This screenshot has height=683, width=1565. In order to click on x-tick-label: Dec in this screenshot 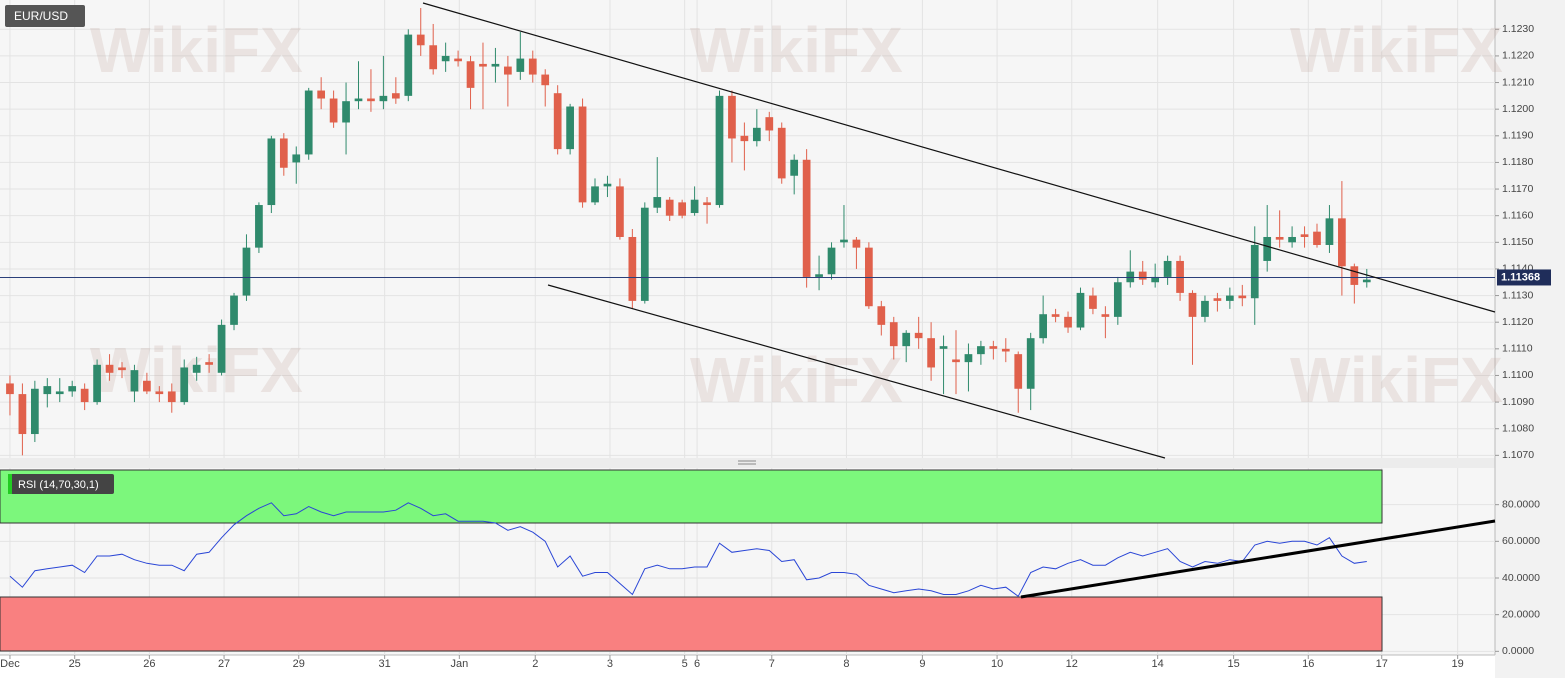, I will do `click(10, 664)`.